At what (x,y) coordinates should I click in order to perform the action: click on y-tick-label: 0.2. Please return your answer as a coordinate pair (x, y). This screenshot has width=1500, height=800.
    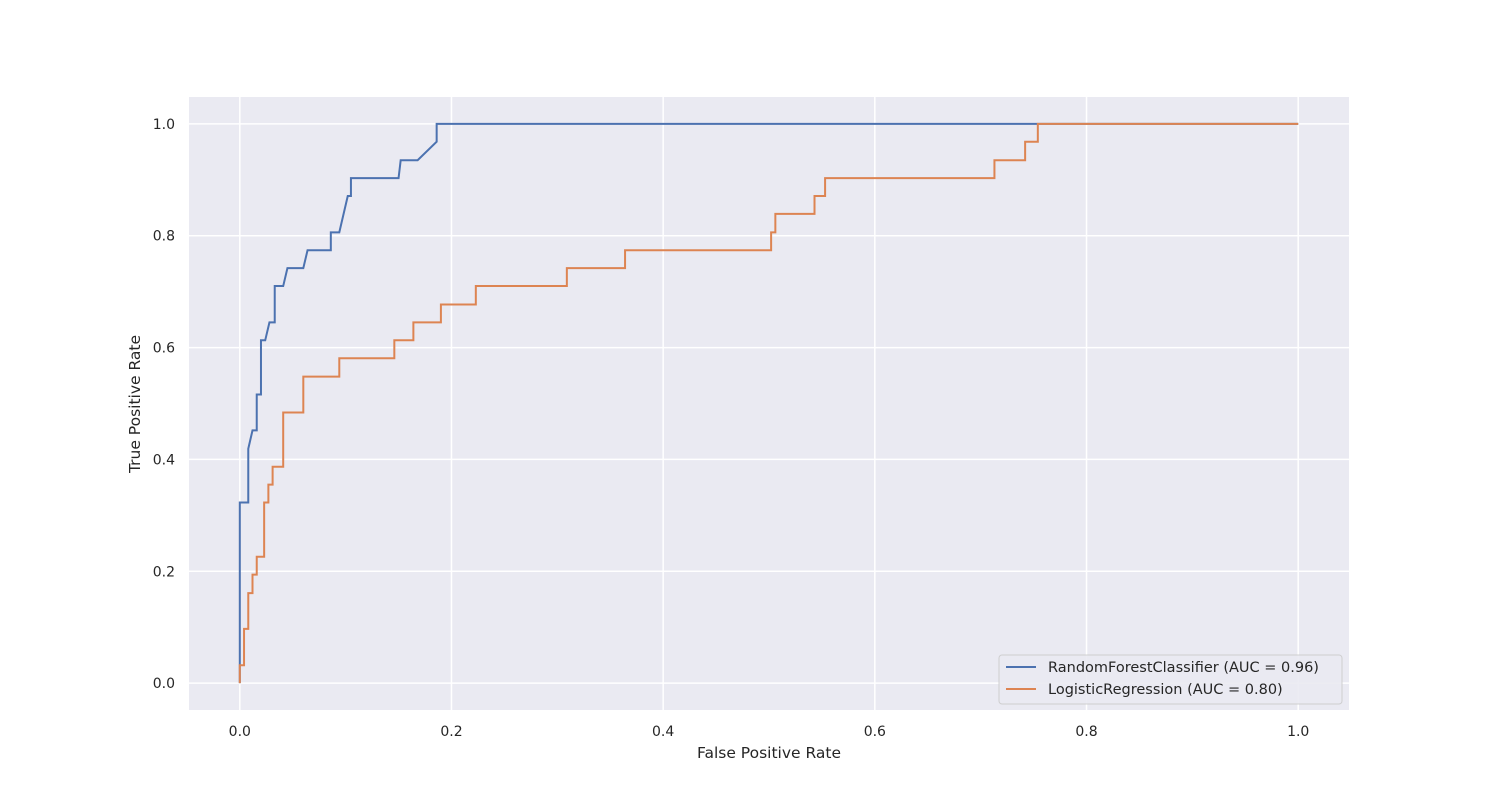
    Looking at the image, I should click on (164, 572).